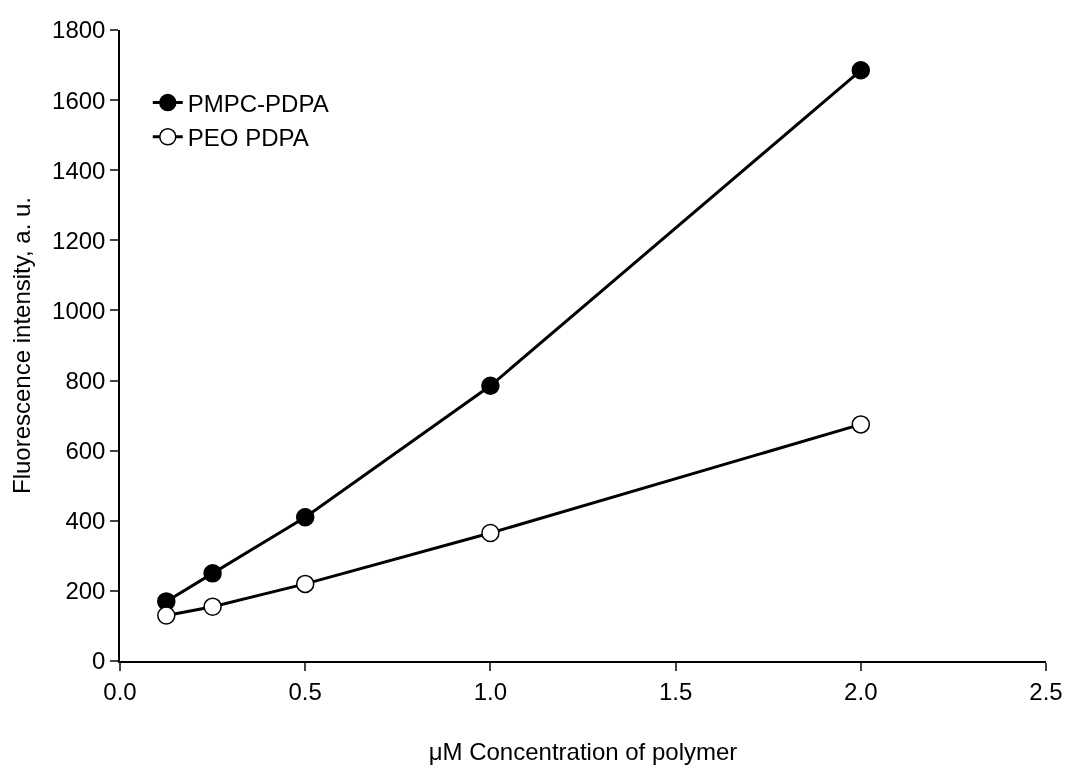 The height and width of the screenshot is (773, 1076). Describe the element at coordinates (248, 138) in the screenshot. I see `legend-label: PEO PDPA` at that location.